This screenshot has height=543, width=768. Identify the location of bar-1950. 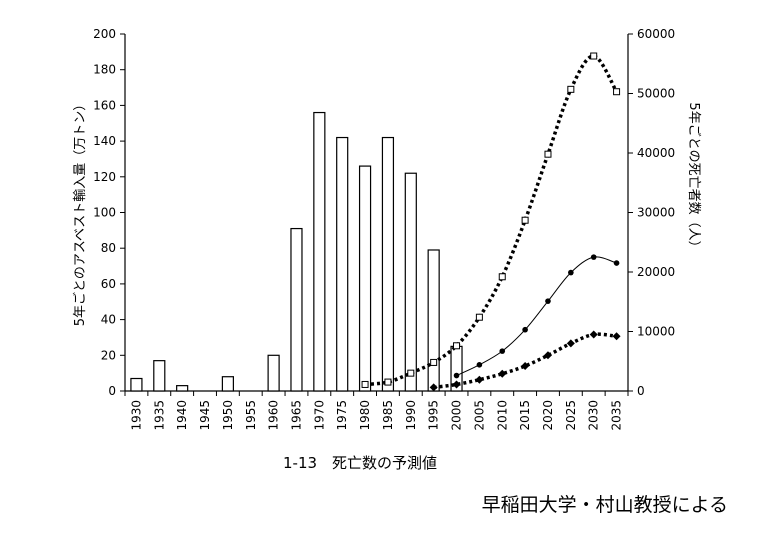
(227, 384).